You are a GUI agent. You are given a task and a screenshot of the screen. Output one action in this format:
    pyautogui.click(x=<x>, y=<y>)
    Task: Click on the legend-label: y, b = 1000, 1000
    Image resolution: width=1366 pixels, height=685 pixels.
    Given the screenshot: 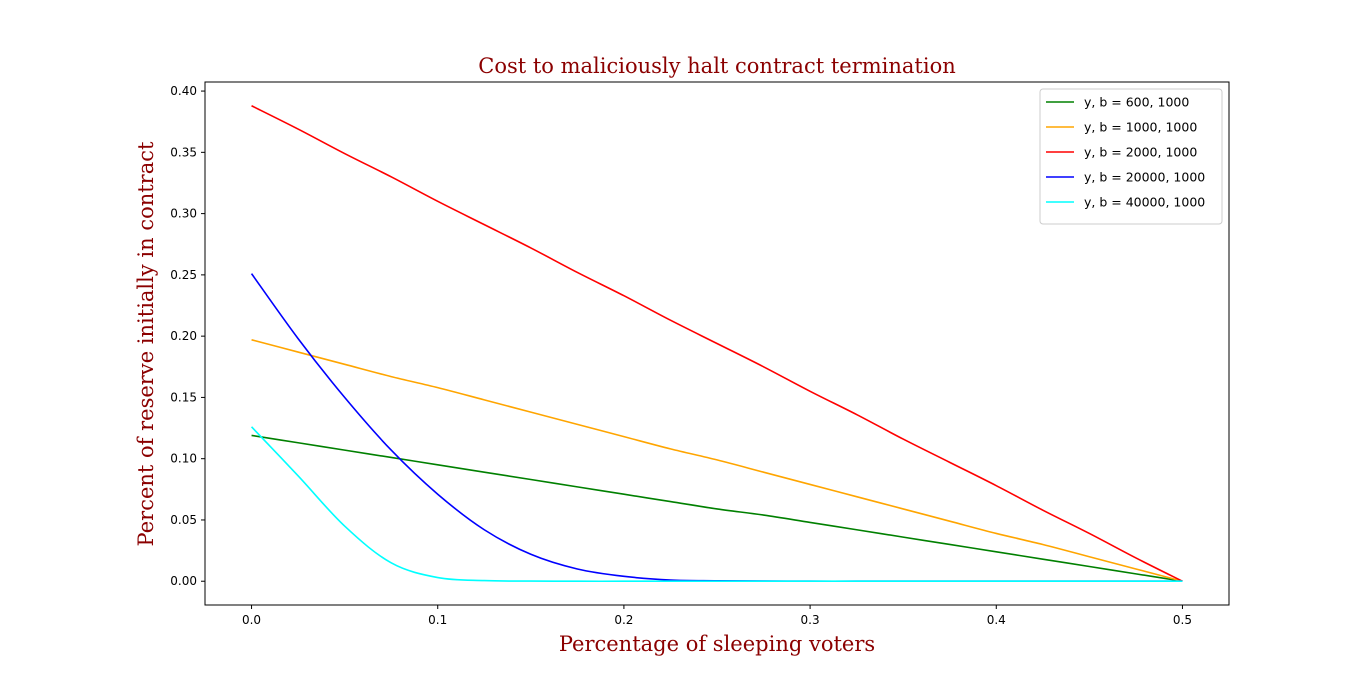 What is the action you would take?
    pyautogui.click(x=1140, y=127)
    